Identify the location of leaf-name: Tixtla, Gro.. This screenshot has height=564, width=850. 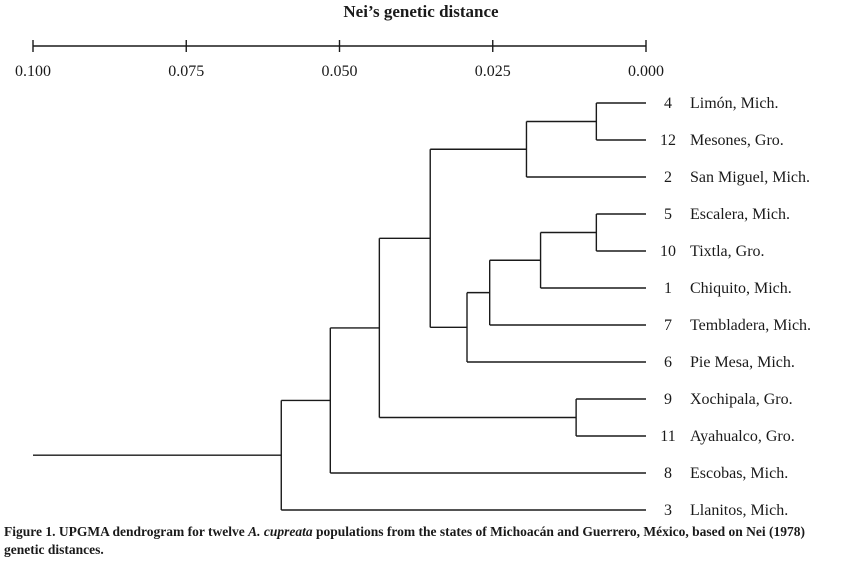
(727, 251).